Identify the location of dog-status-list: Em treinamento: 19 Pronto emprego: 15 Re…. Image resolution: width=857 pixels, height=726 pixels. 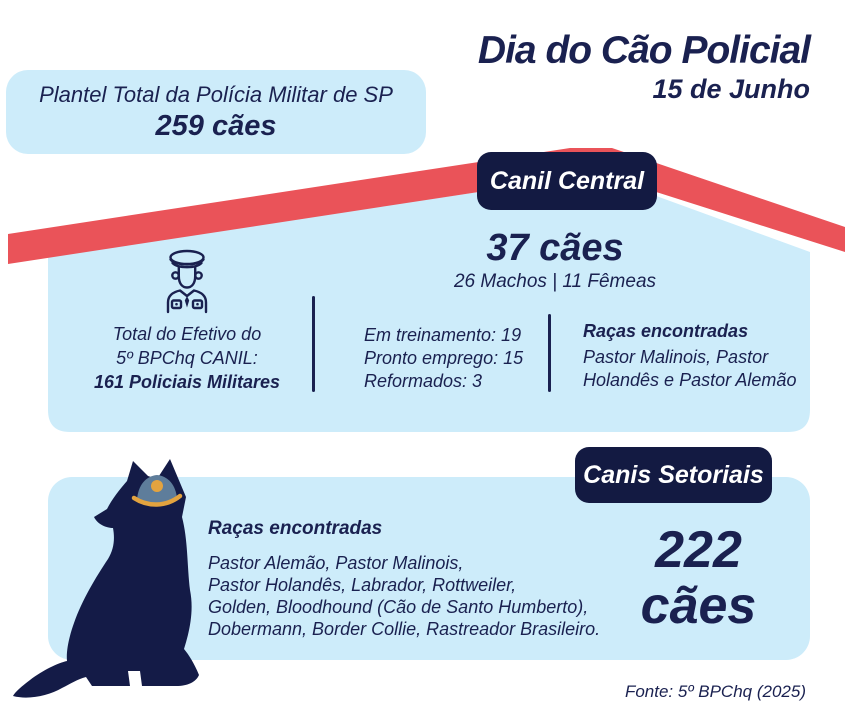
(443, 358).